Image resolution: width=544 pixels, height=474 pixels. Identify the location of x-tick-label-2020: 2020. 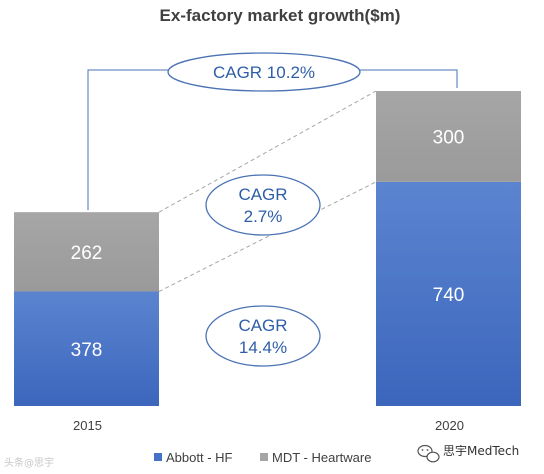
(449, 425).